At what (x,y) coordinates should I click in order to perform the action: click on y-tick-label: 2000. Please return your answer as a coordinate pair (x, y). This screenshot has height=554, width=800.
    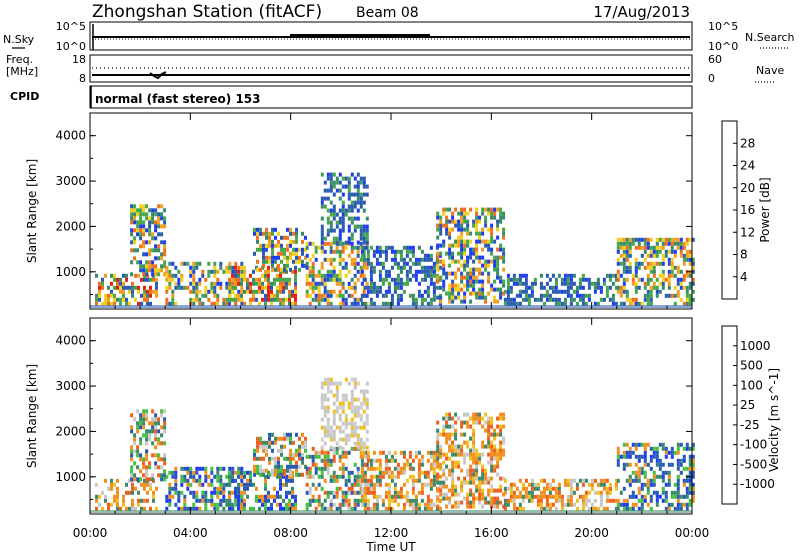
    Looking at the image, I should click on (70, 431).